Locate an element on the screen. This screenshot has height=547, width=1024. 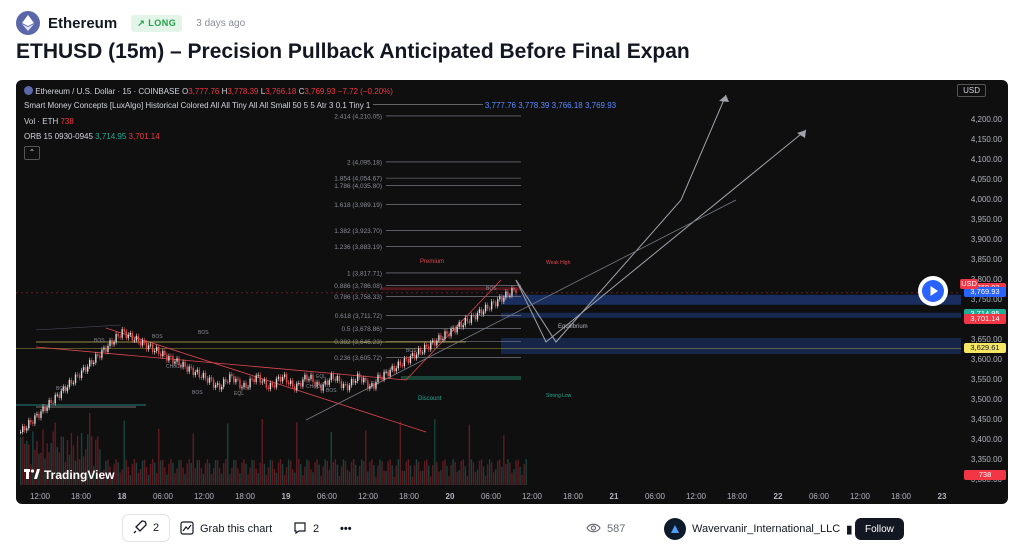
orb-legend-text: ORB 15 0930-0945 is located at coordinates (58, 136).